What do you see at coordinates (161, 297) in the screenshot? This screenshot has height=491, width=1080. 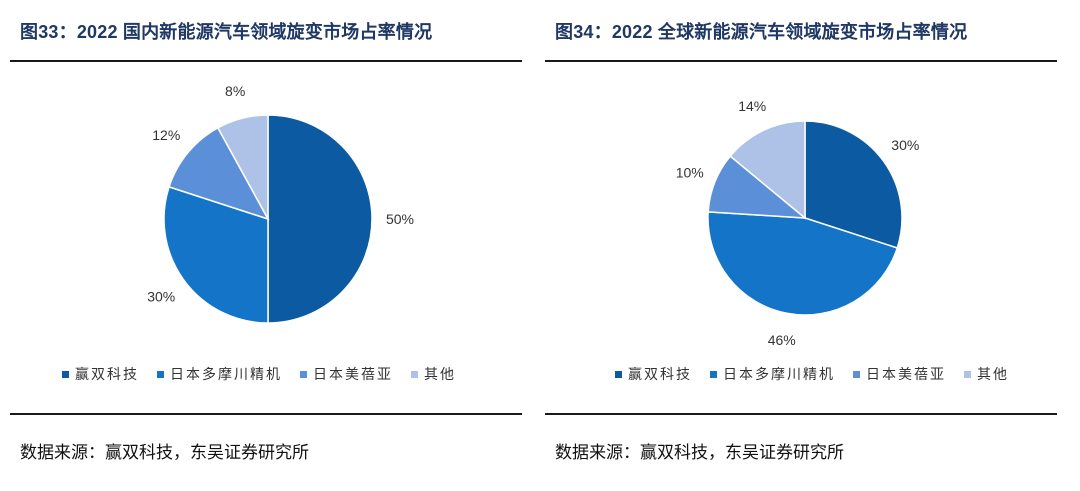 I see `pie-data-label-2: 30%` at bounding box center [161, 297].